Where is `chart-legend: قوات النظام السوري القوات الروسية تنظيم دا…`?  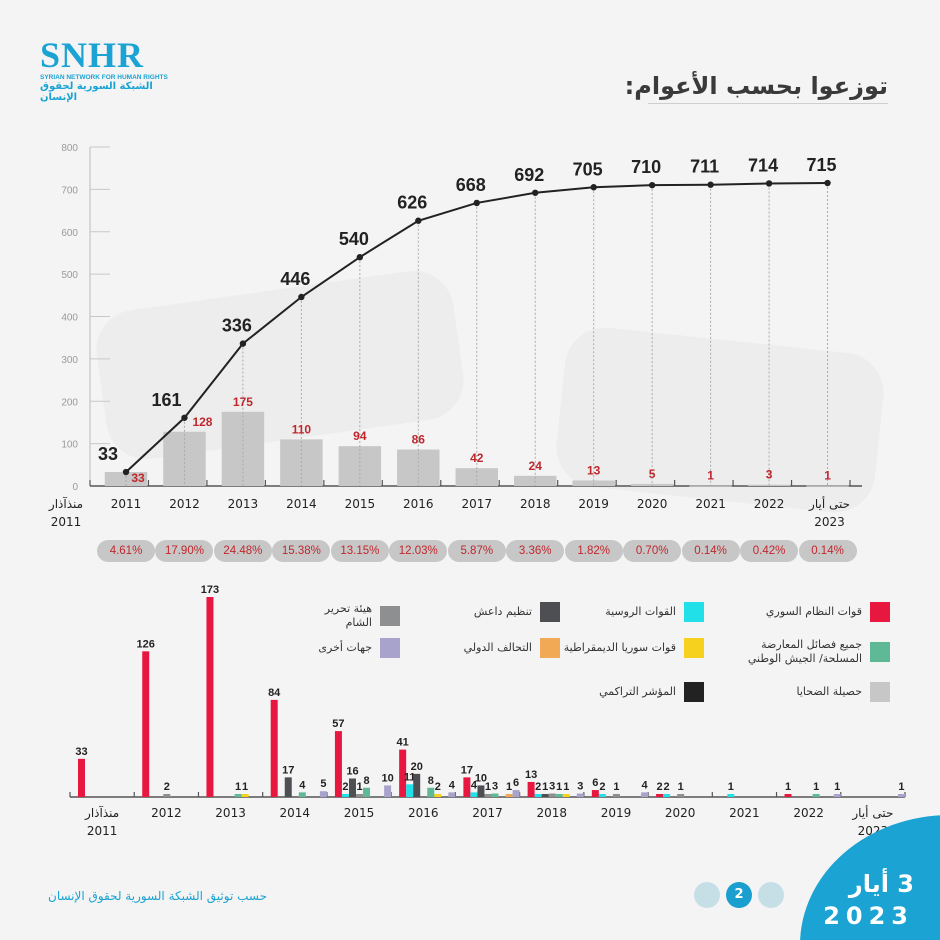
chart-legend: قوات النظام السوري القوات الروسية تنظيم دا… is located at coordinates (600, 653).